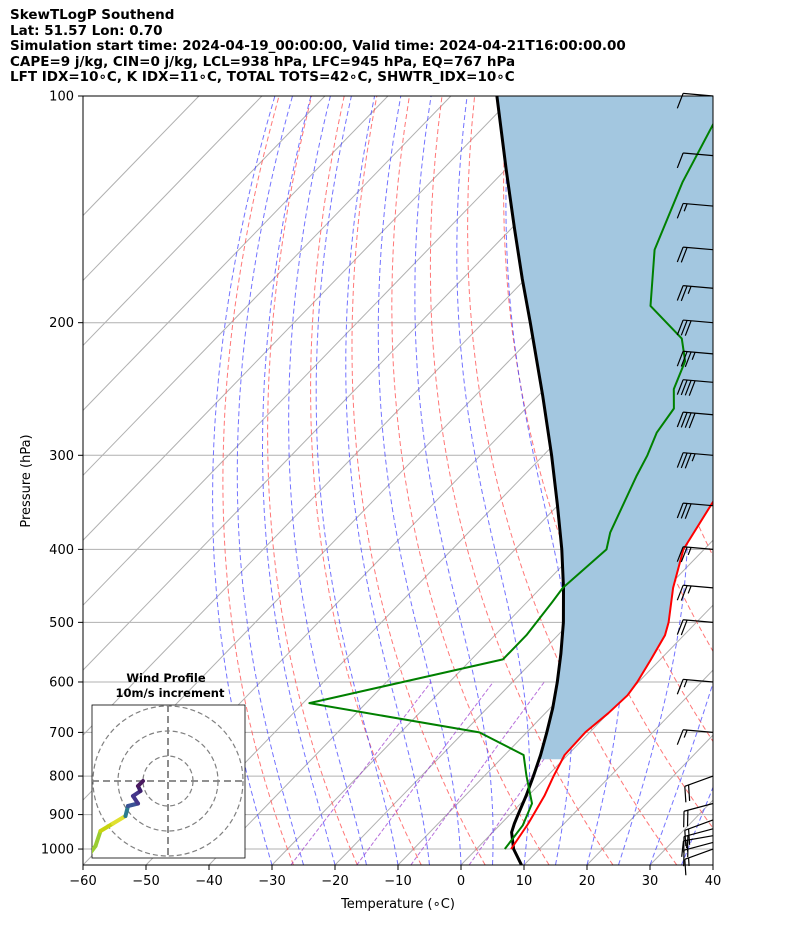 The image size is (794, 937). What do you see at coordinates (166, 678) in the screenshot?
I see `hodograph-title: Wind Profile` at bounding box center [166, 678].